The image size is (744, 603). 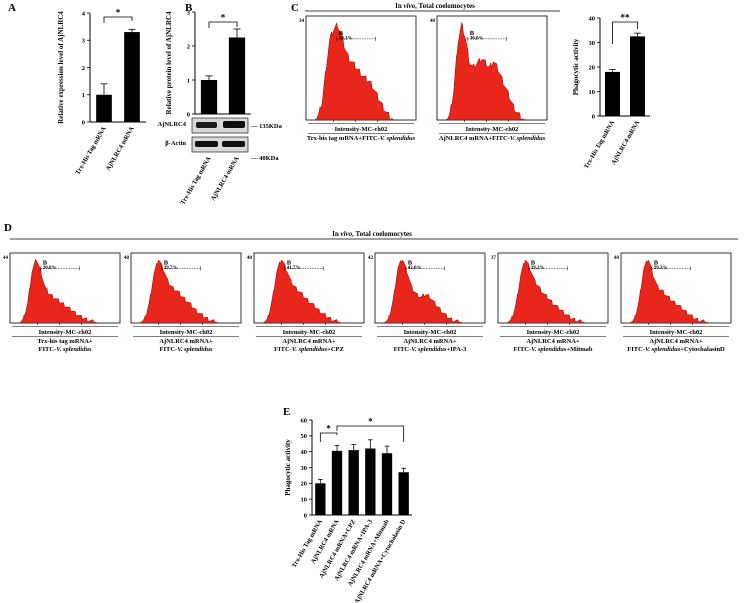 I want to click on y-tick-label: 50, so click(x=304, y=436).